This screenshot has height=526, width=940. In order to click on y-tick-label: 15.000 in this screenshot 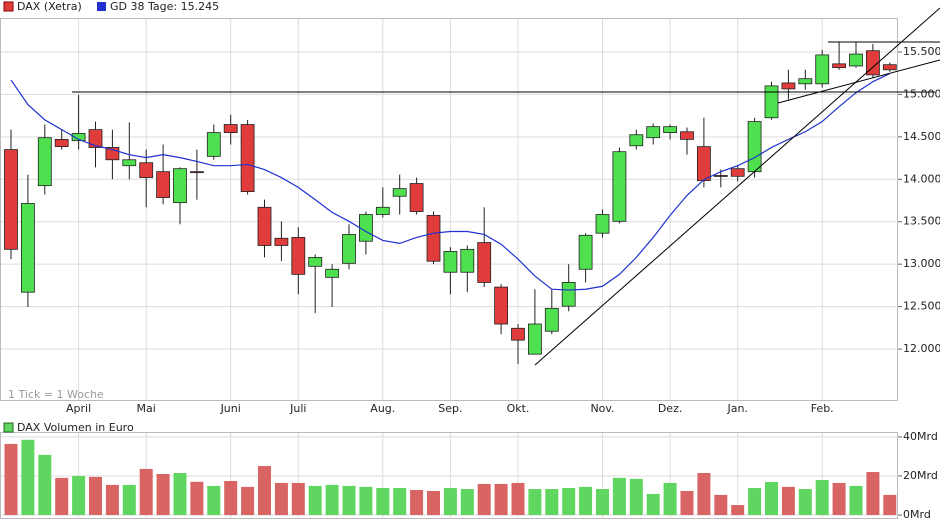, I will do `click(921, 93)`.